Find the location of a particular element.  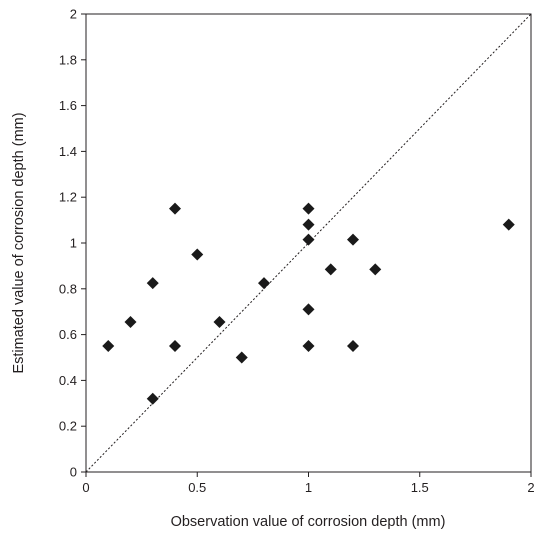

y-tick-label: 0.4 is located at coordinates (68, 380).